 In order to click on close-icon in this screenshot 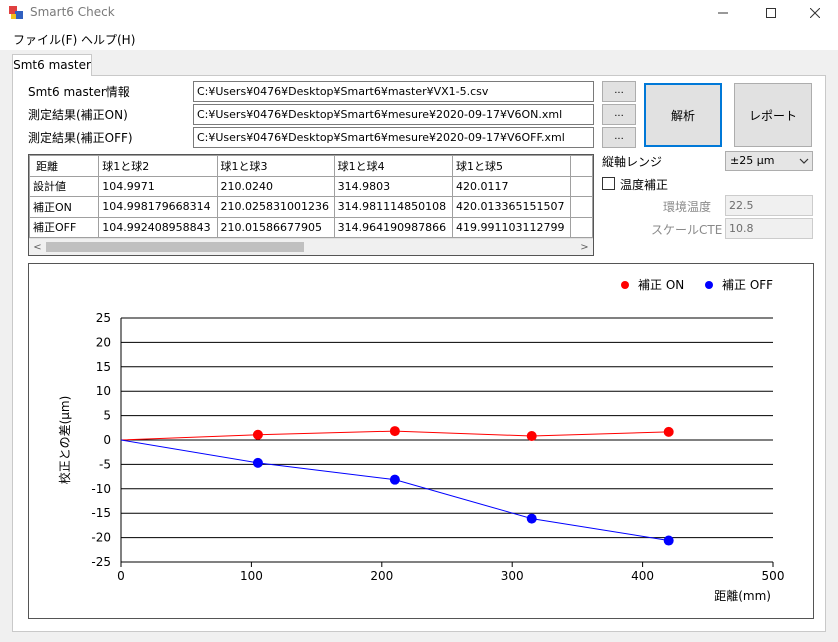, I will do `click(815, 13)`.